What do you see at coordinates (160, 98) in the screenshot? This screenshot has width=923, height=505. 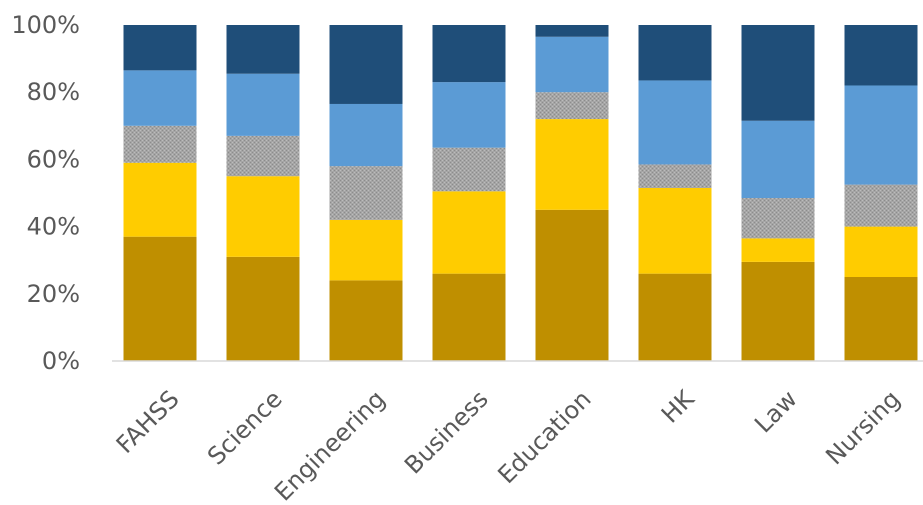 I see `bar-segment-fahss-s4` at bounding box center [160, 98].